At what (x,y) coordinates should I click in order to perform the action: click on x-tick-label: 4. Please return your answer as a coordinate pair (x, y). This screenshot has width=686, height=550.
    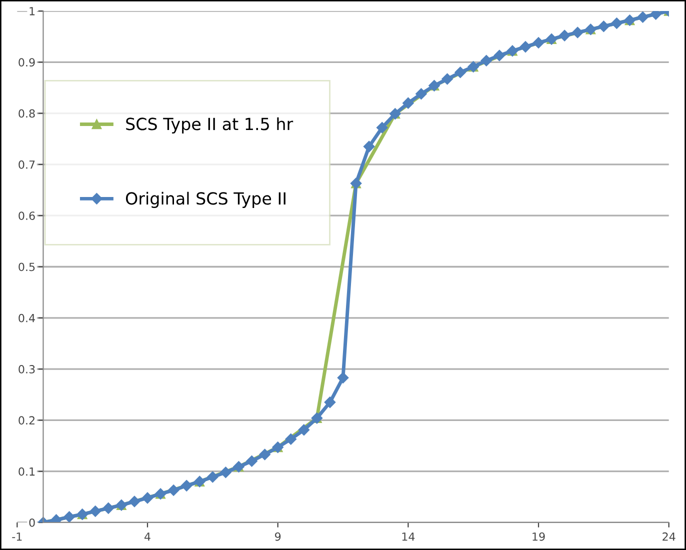
    Looking at the image, I should click on (147, 536).